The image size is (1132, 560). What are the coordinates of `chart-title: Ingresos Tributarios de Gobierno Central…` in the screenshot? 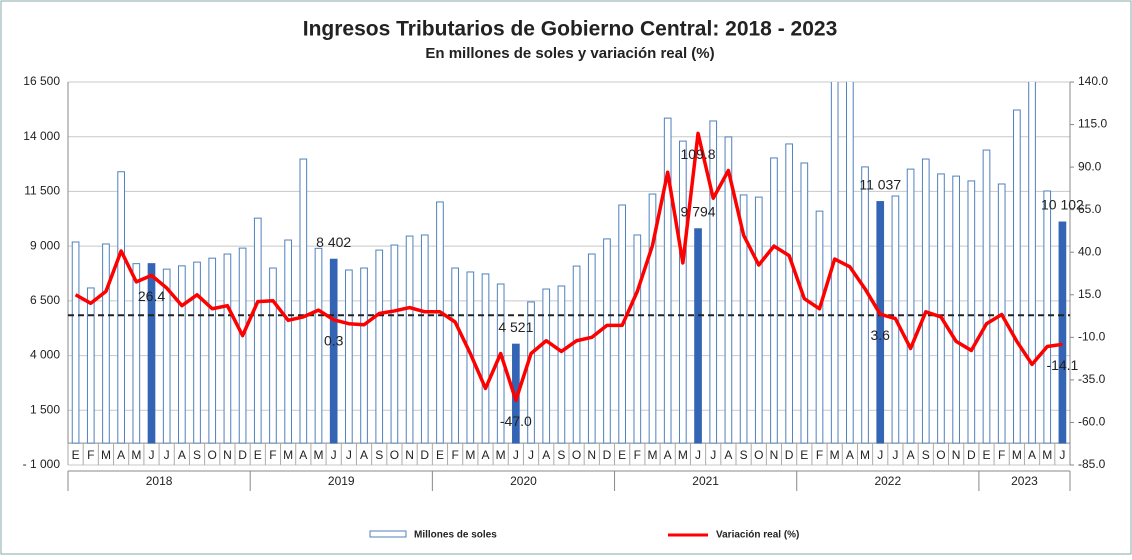 It's located at (570, 29).